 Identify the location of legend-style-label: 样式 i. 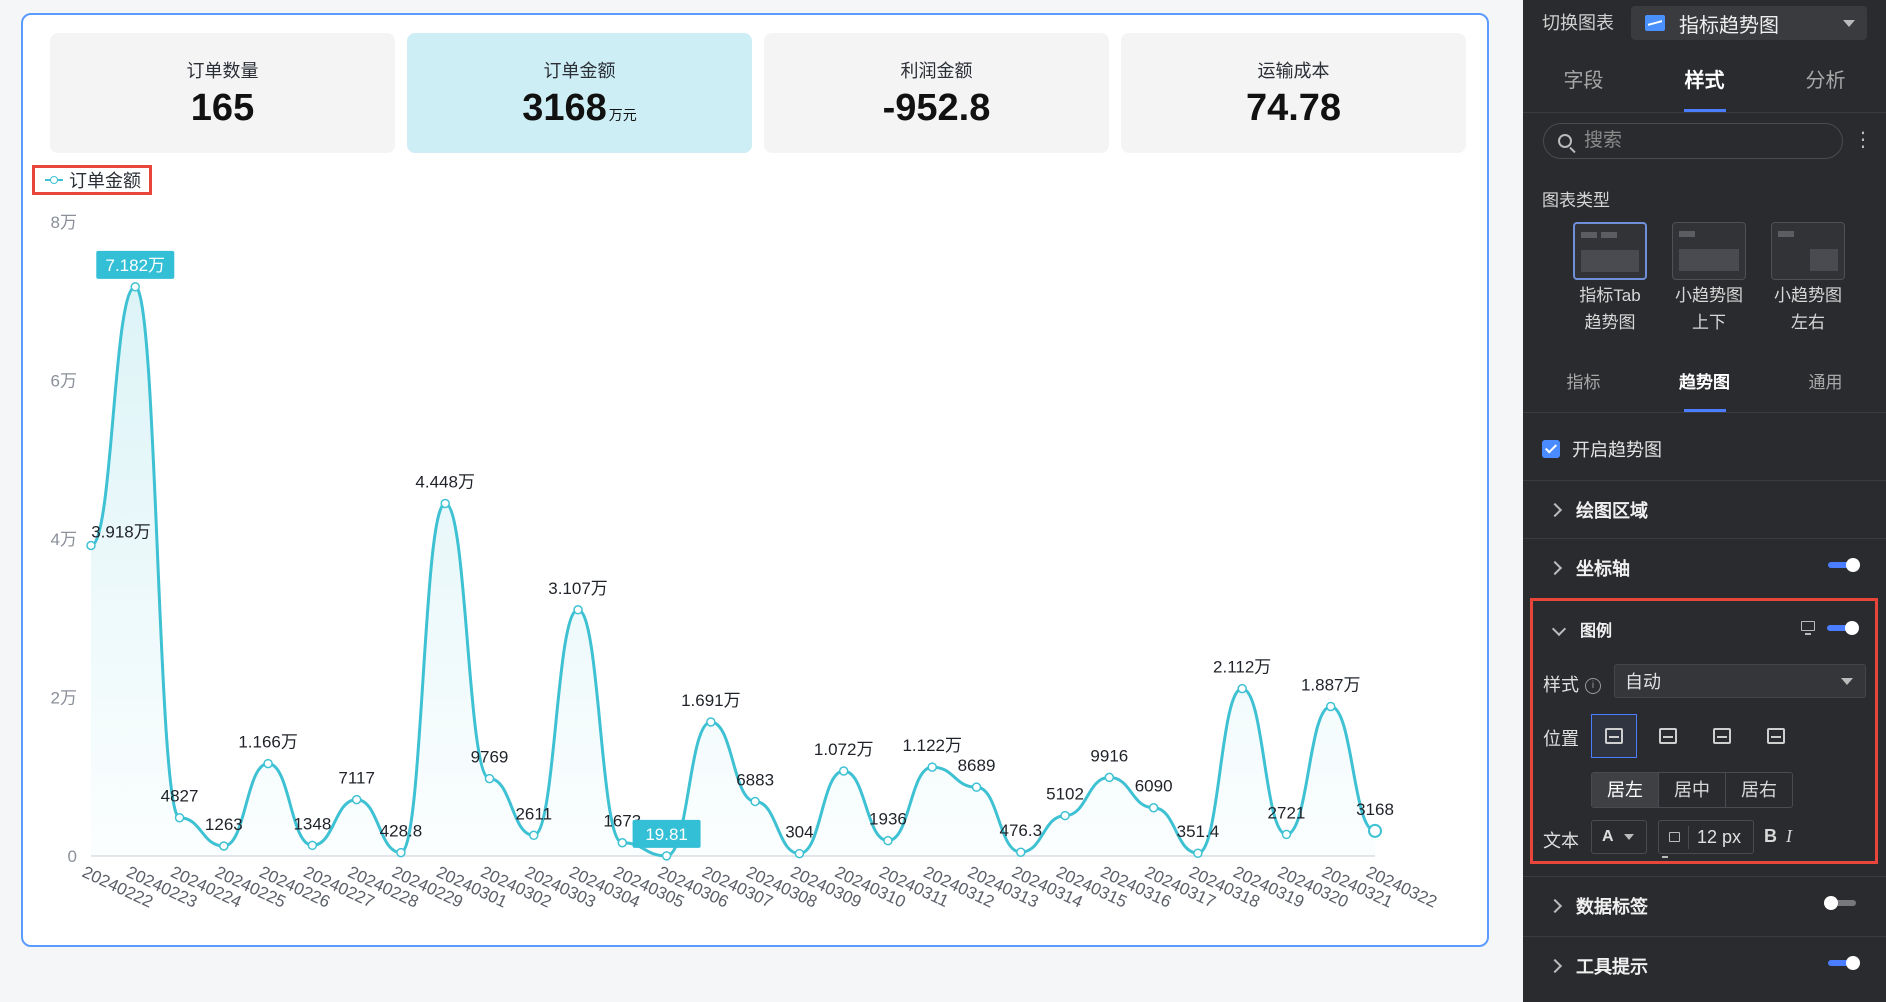
(1572, 684).